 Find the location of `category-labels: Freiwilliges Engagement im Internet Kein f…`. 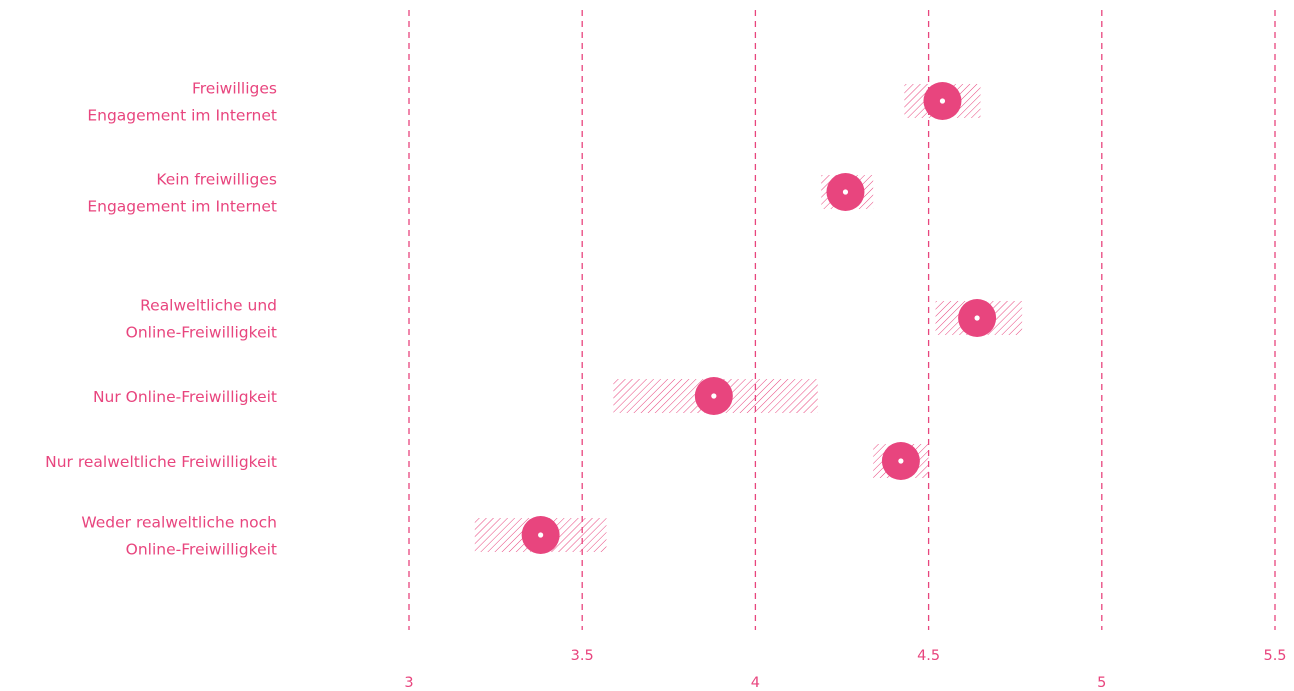

category-labels: Freiwilliges Engagement im Internet Kein f… is located at coordinates (161, 319).